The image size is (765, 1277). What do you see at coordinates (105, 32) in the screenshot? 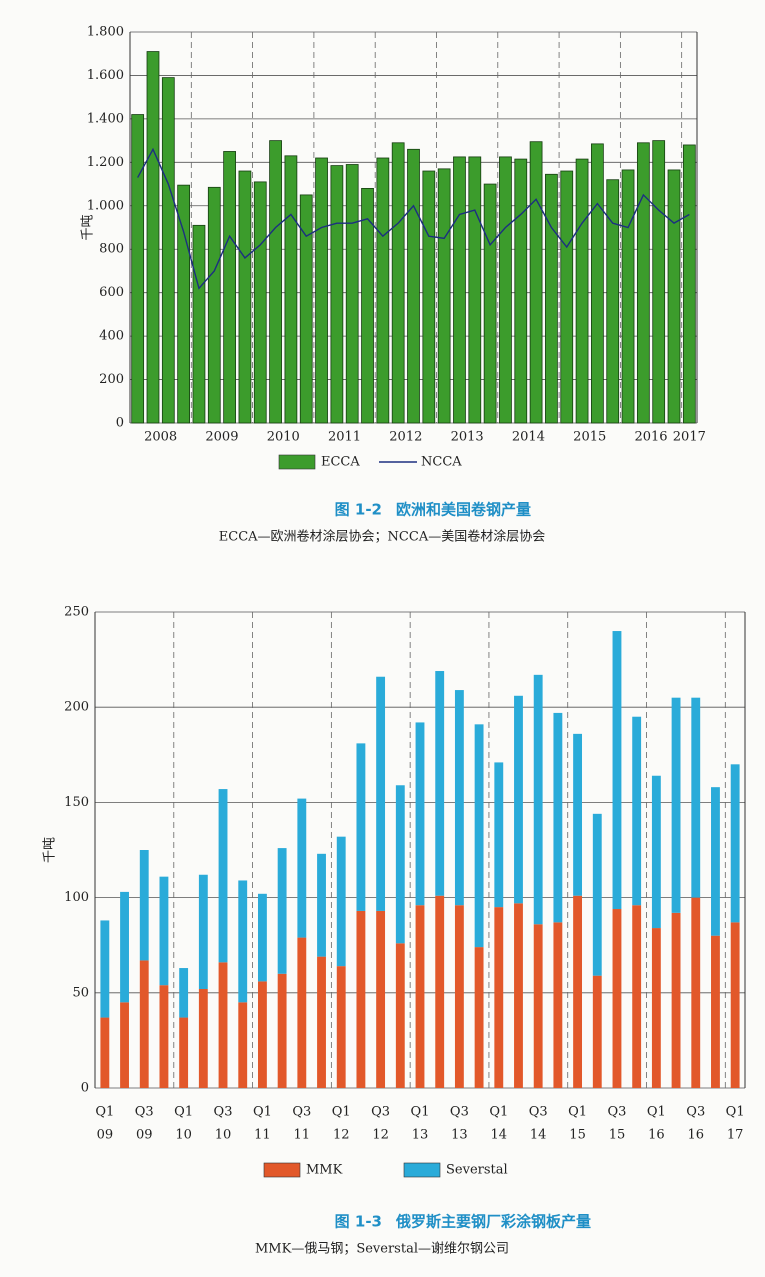
I see `y-tick-label: 1.800` at bounding box center [105, 32].